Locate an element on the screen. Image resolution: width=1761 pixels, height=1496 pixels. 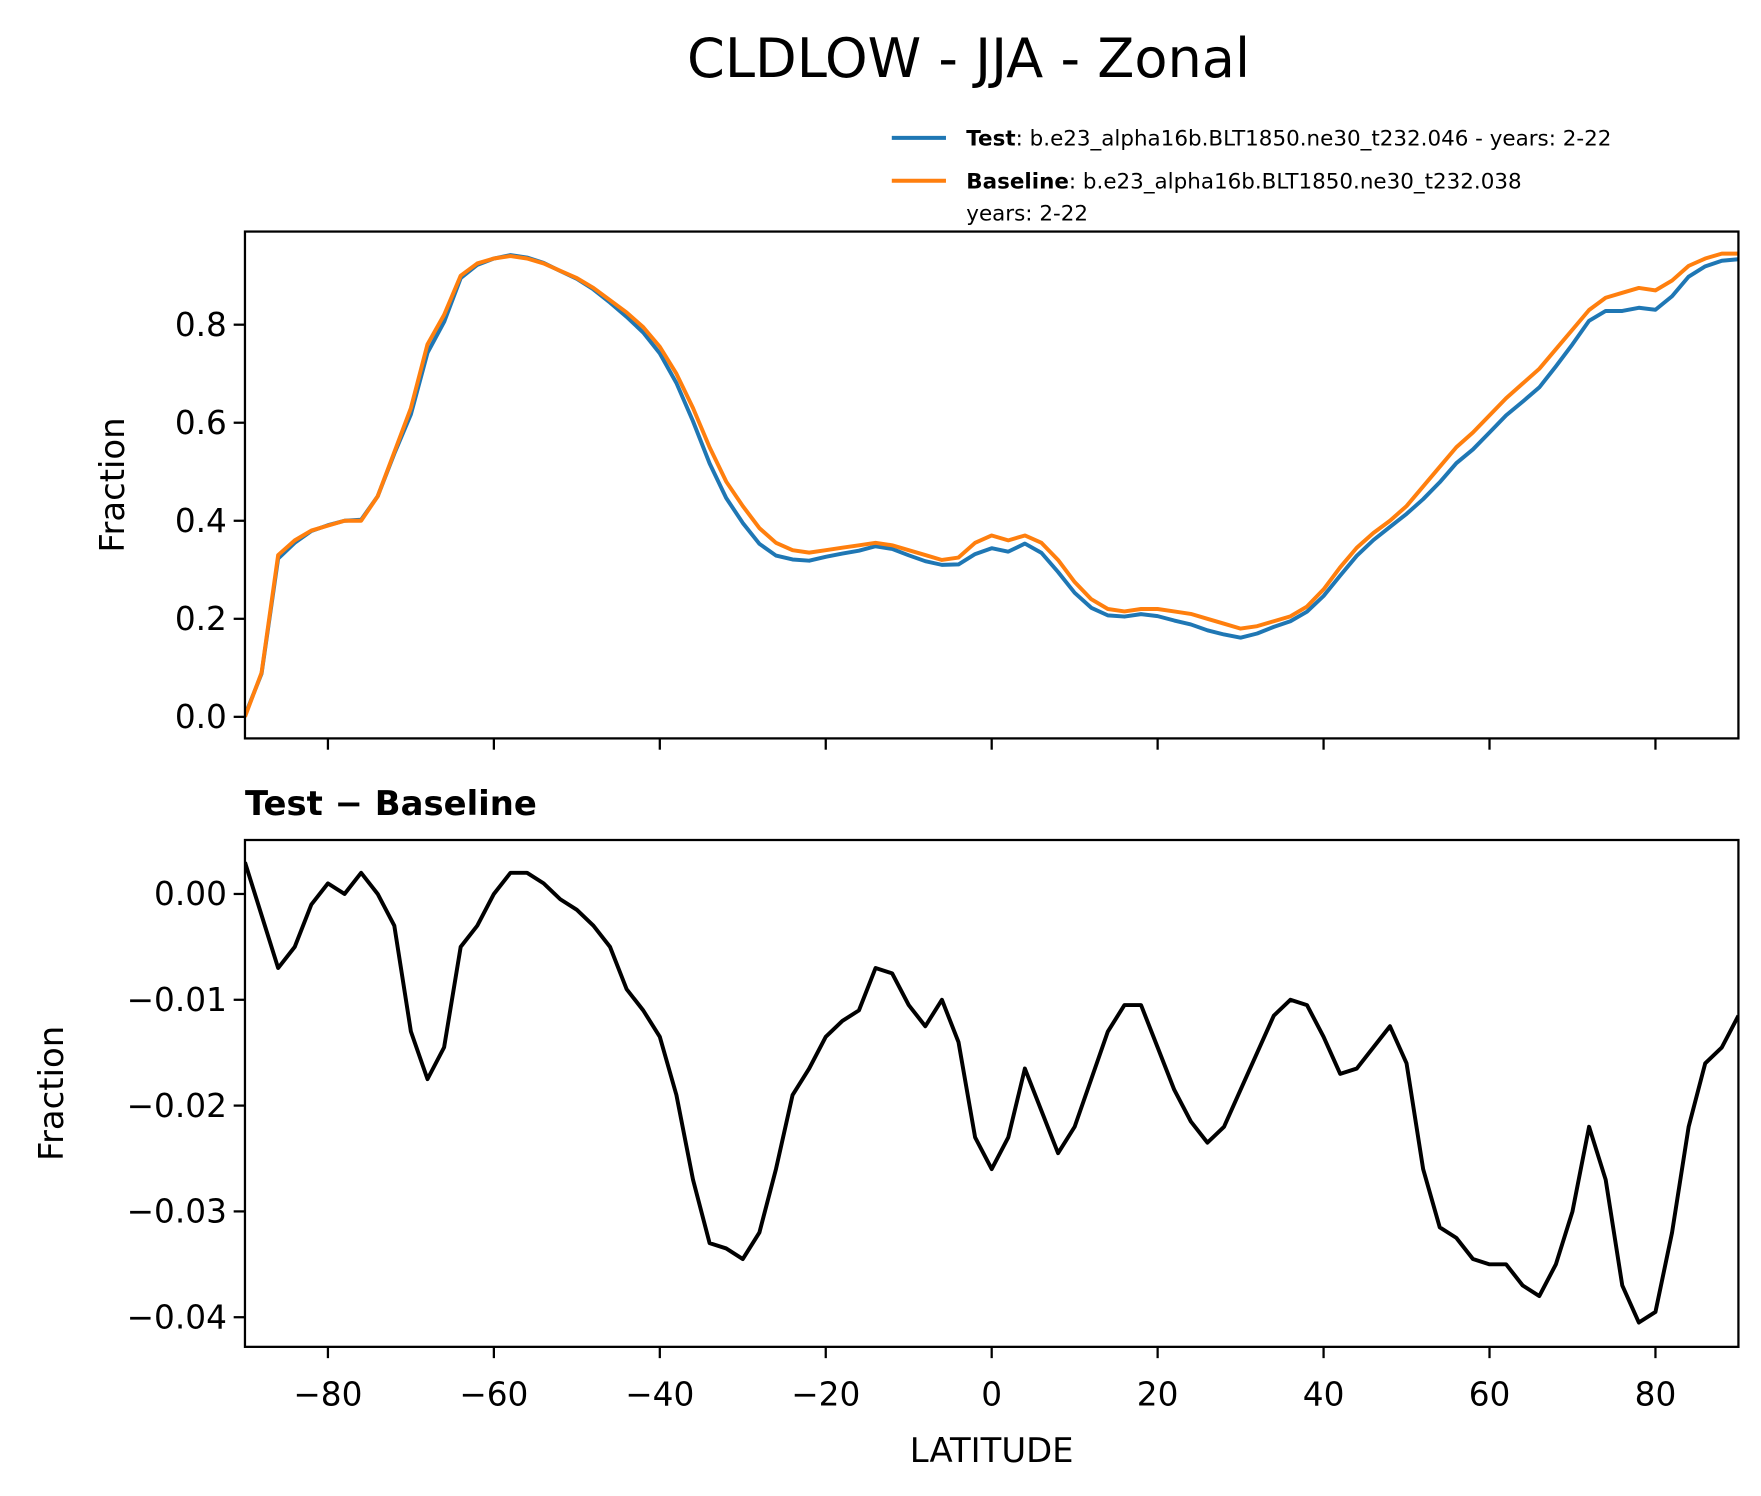
x-tick-label: 20 is located at coordinates (1158, 1395).